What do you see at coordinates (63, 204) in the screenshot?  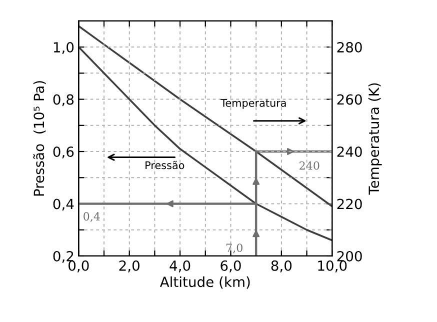 I see `y-tick-label: 0,4` at bounding box center [63, 204].